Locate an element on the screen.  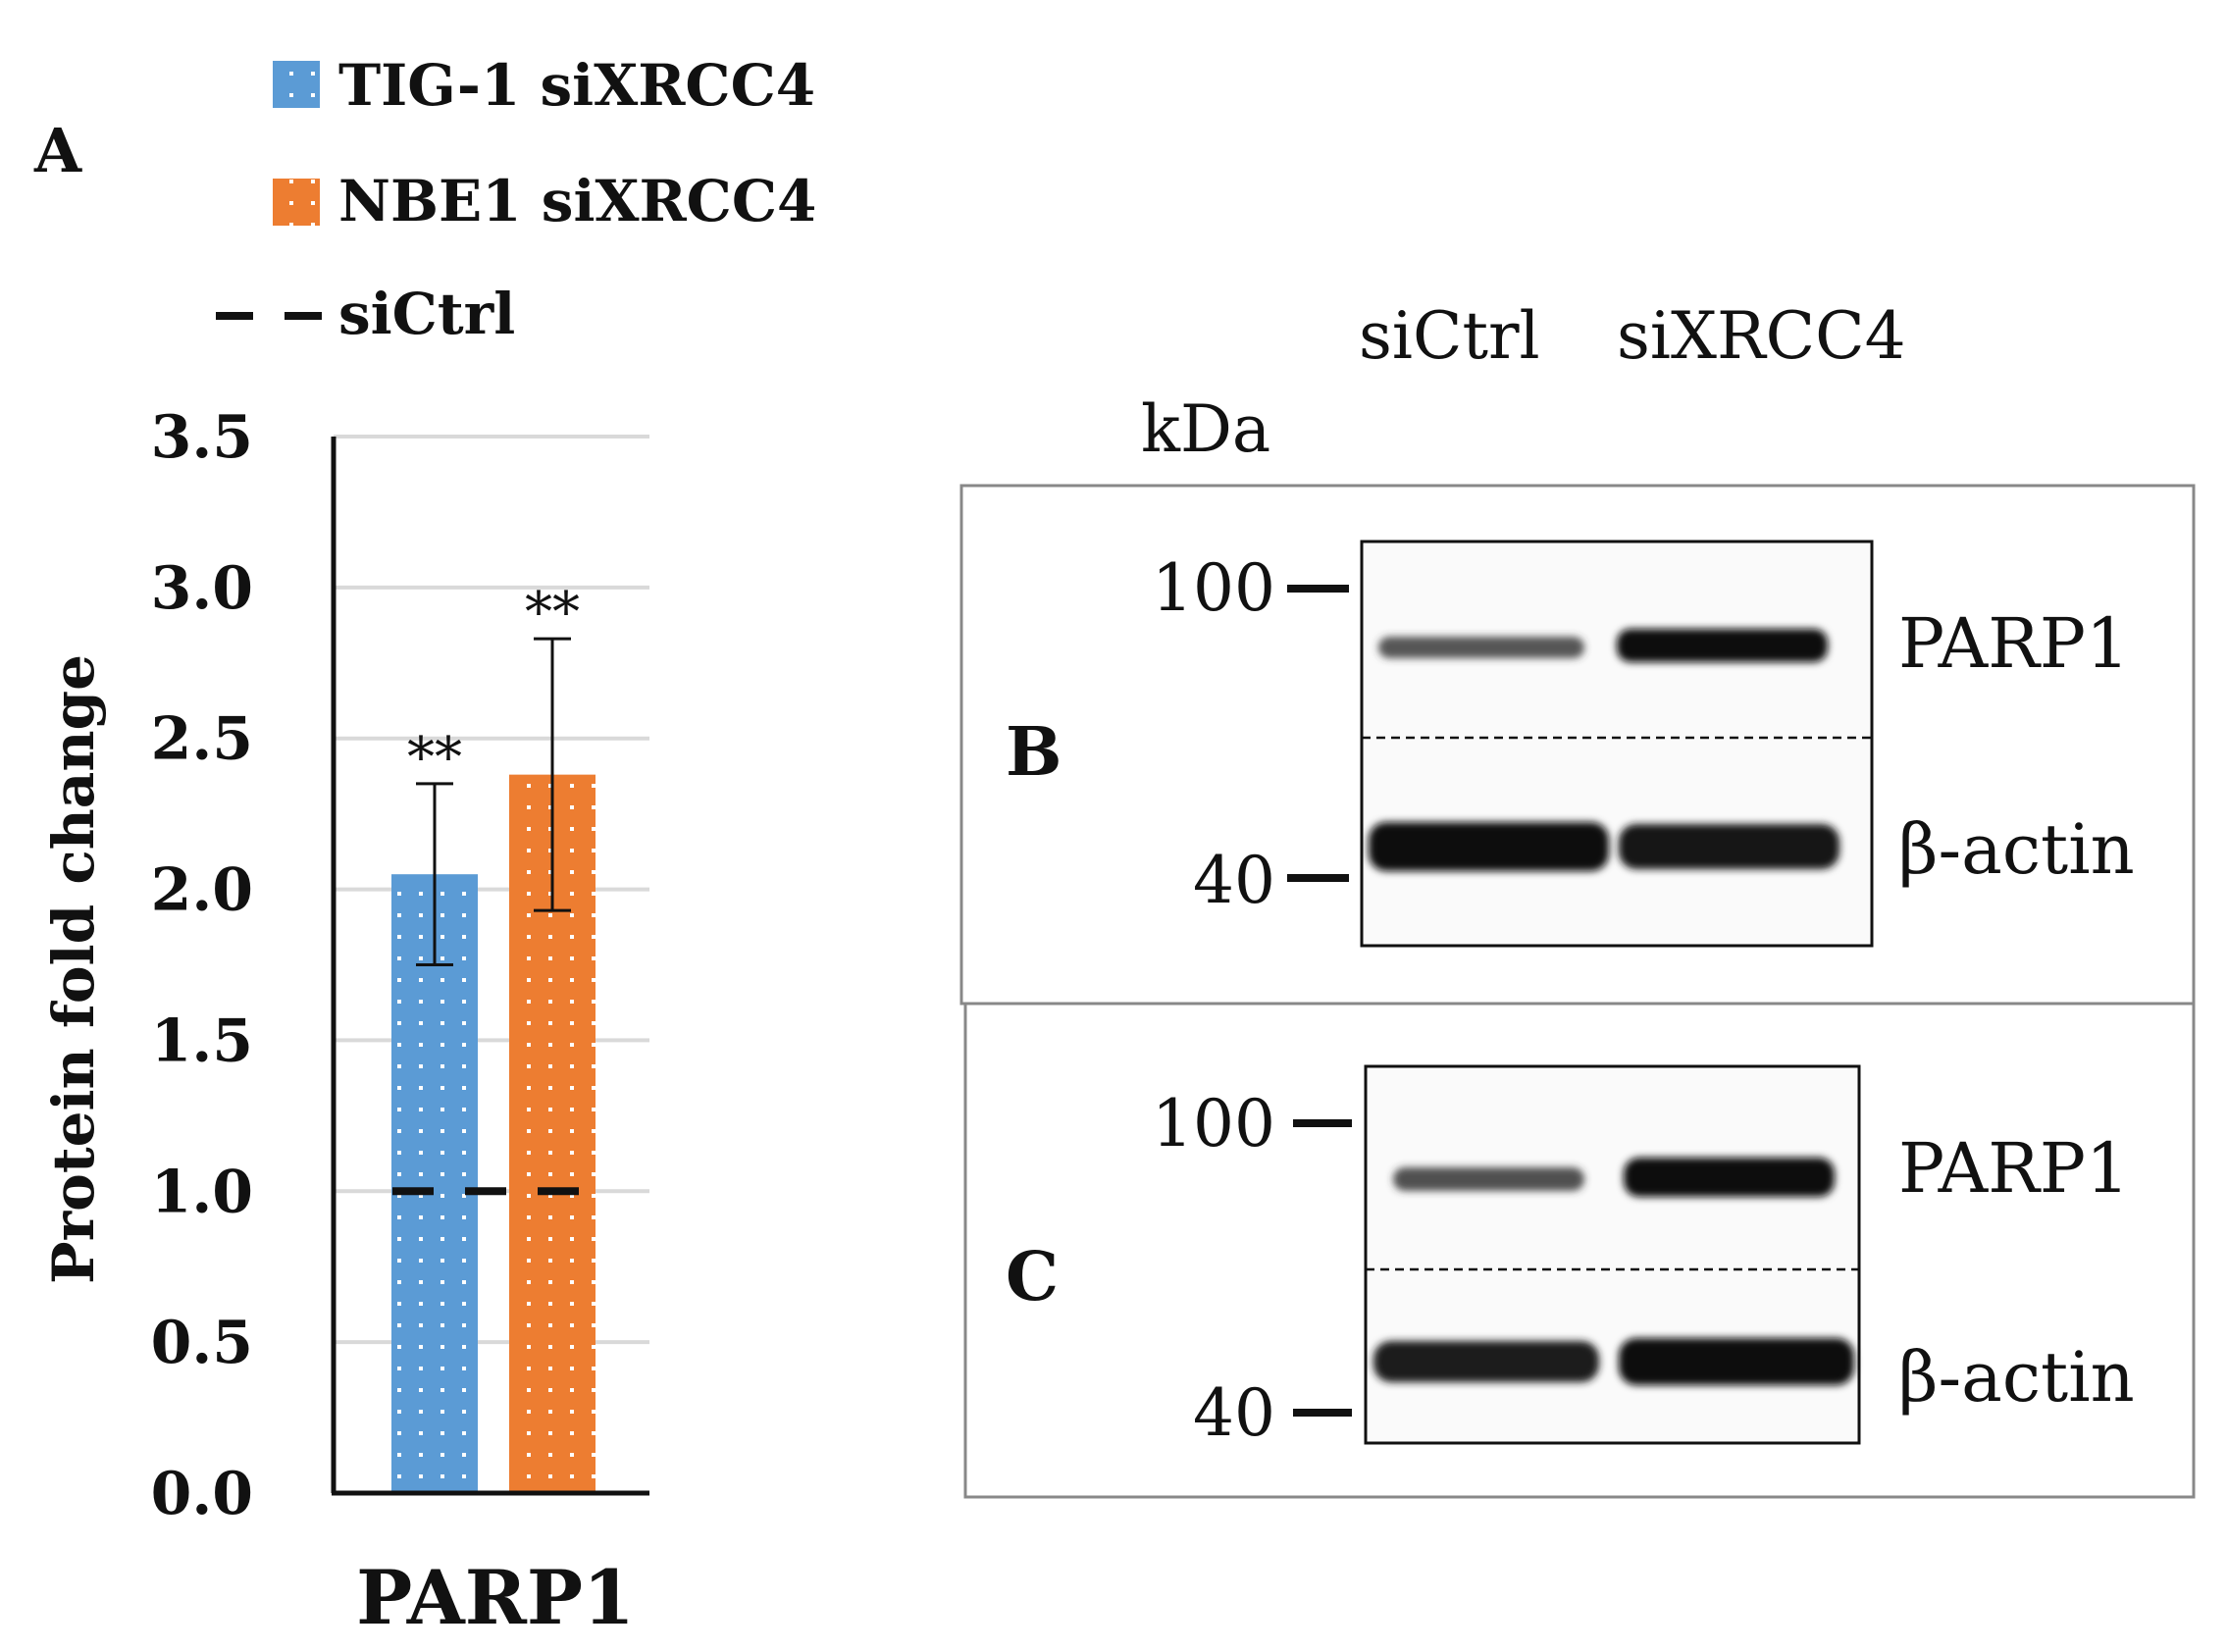
band-c-parp1-sictrl is located at coordinates (1489, 1179).